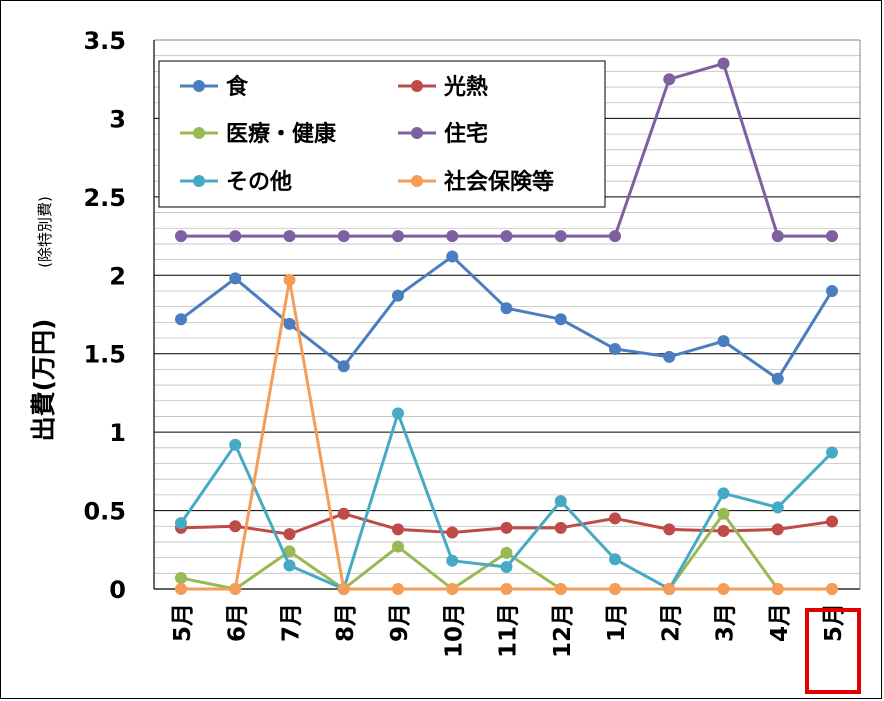 The height and width of the screenshot is (701, 884). What do you see at coordinates (346, 622) in the screenshot?
I see `x-tick-label: 8月` at bounding box center [346, 622].